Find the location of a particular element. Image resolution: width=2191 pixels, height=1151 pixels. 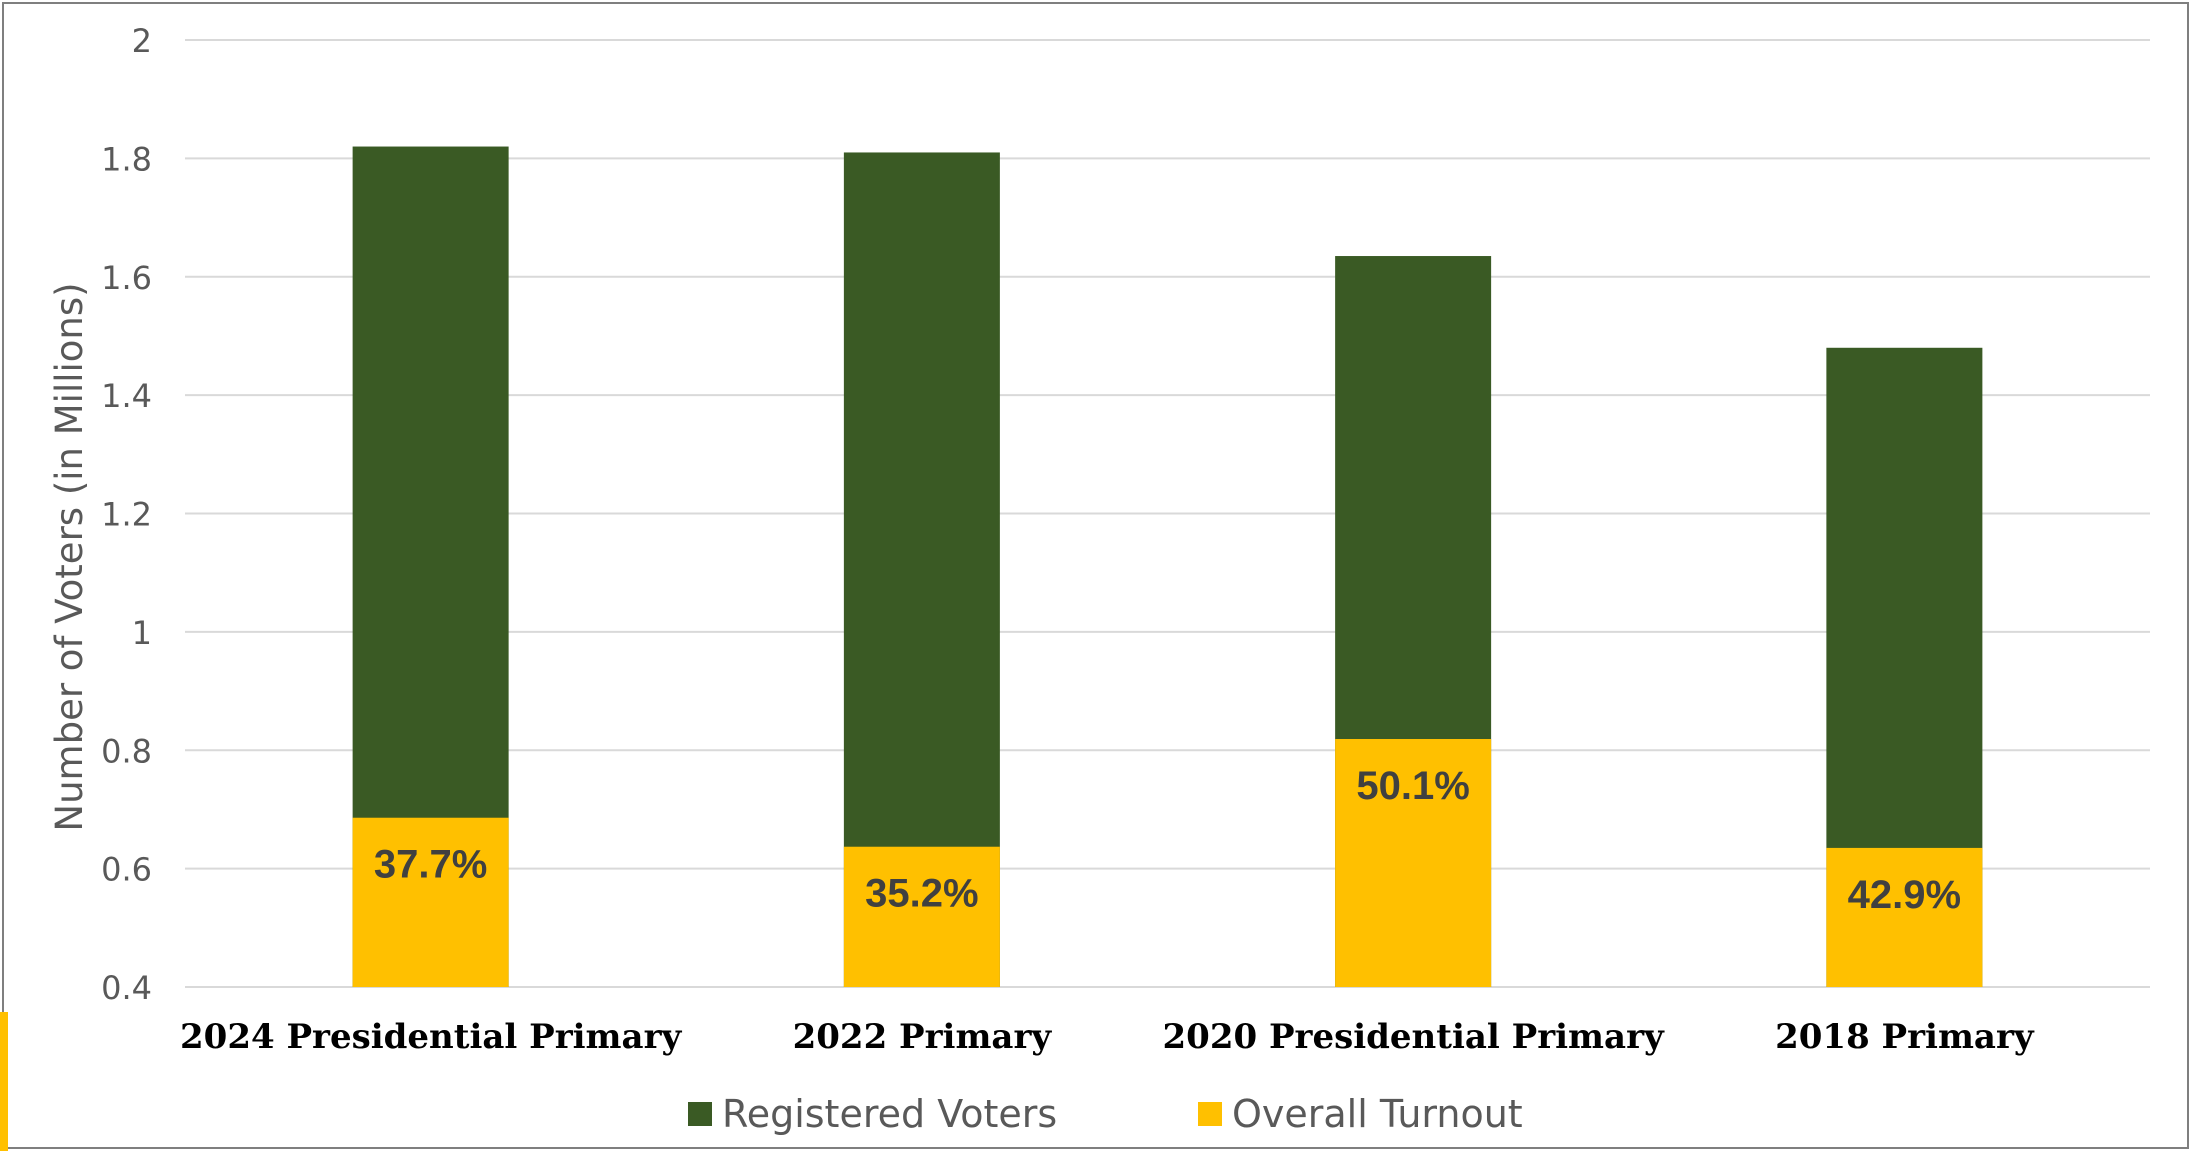

y-tick-label: 1.6 is located at coordinates (126, 278).